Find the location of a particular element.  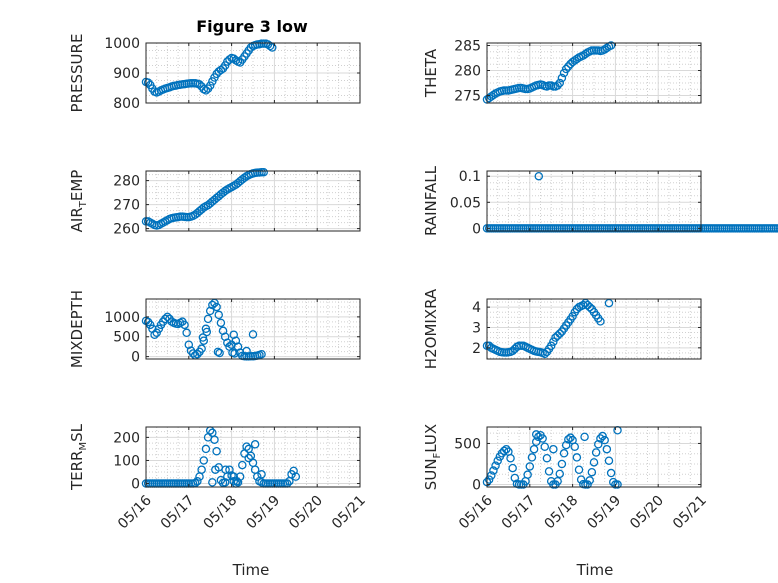

y-axis-label: H2OMIXRA is located at coordinates (431, 328).